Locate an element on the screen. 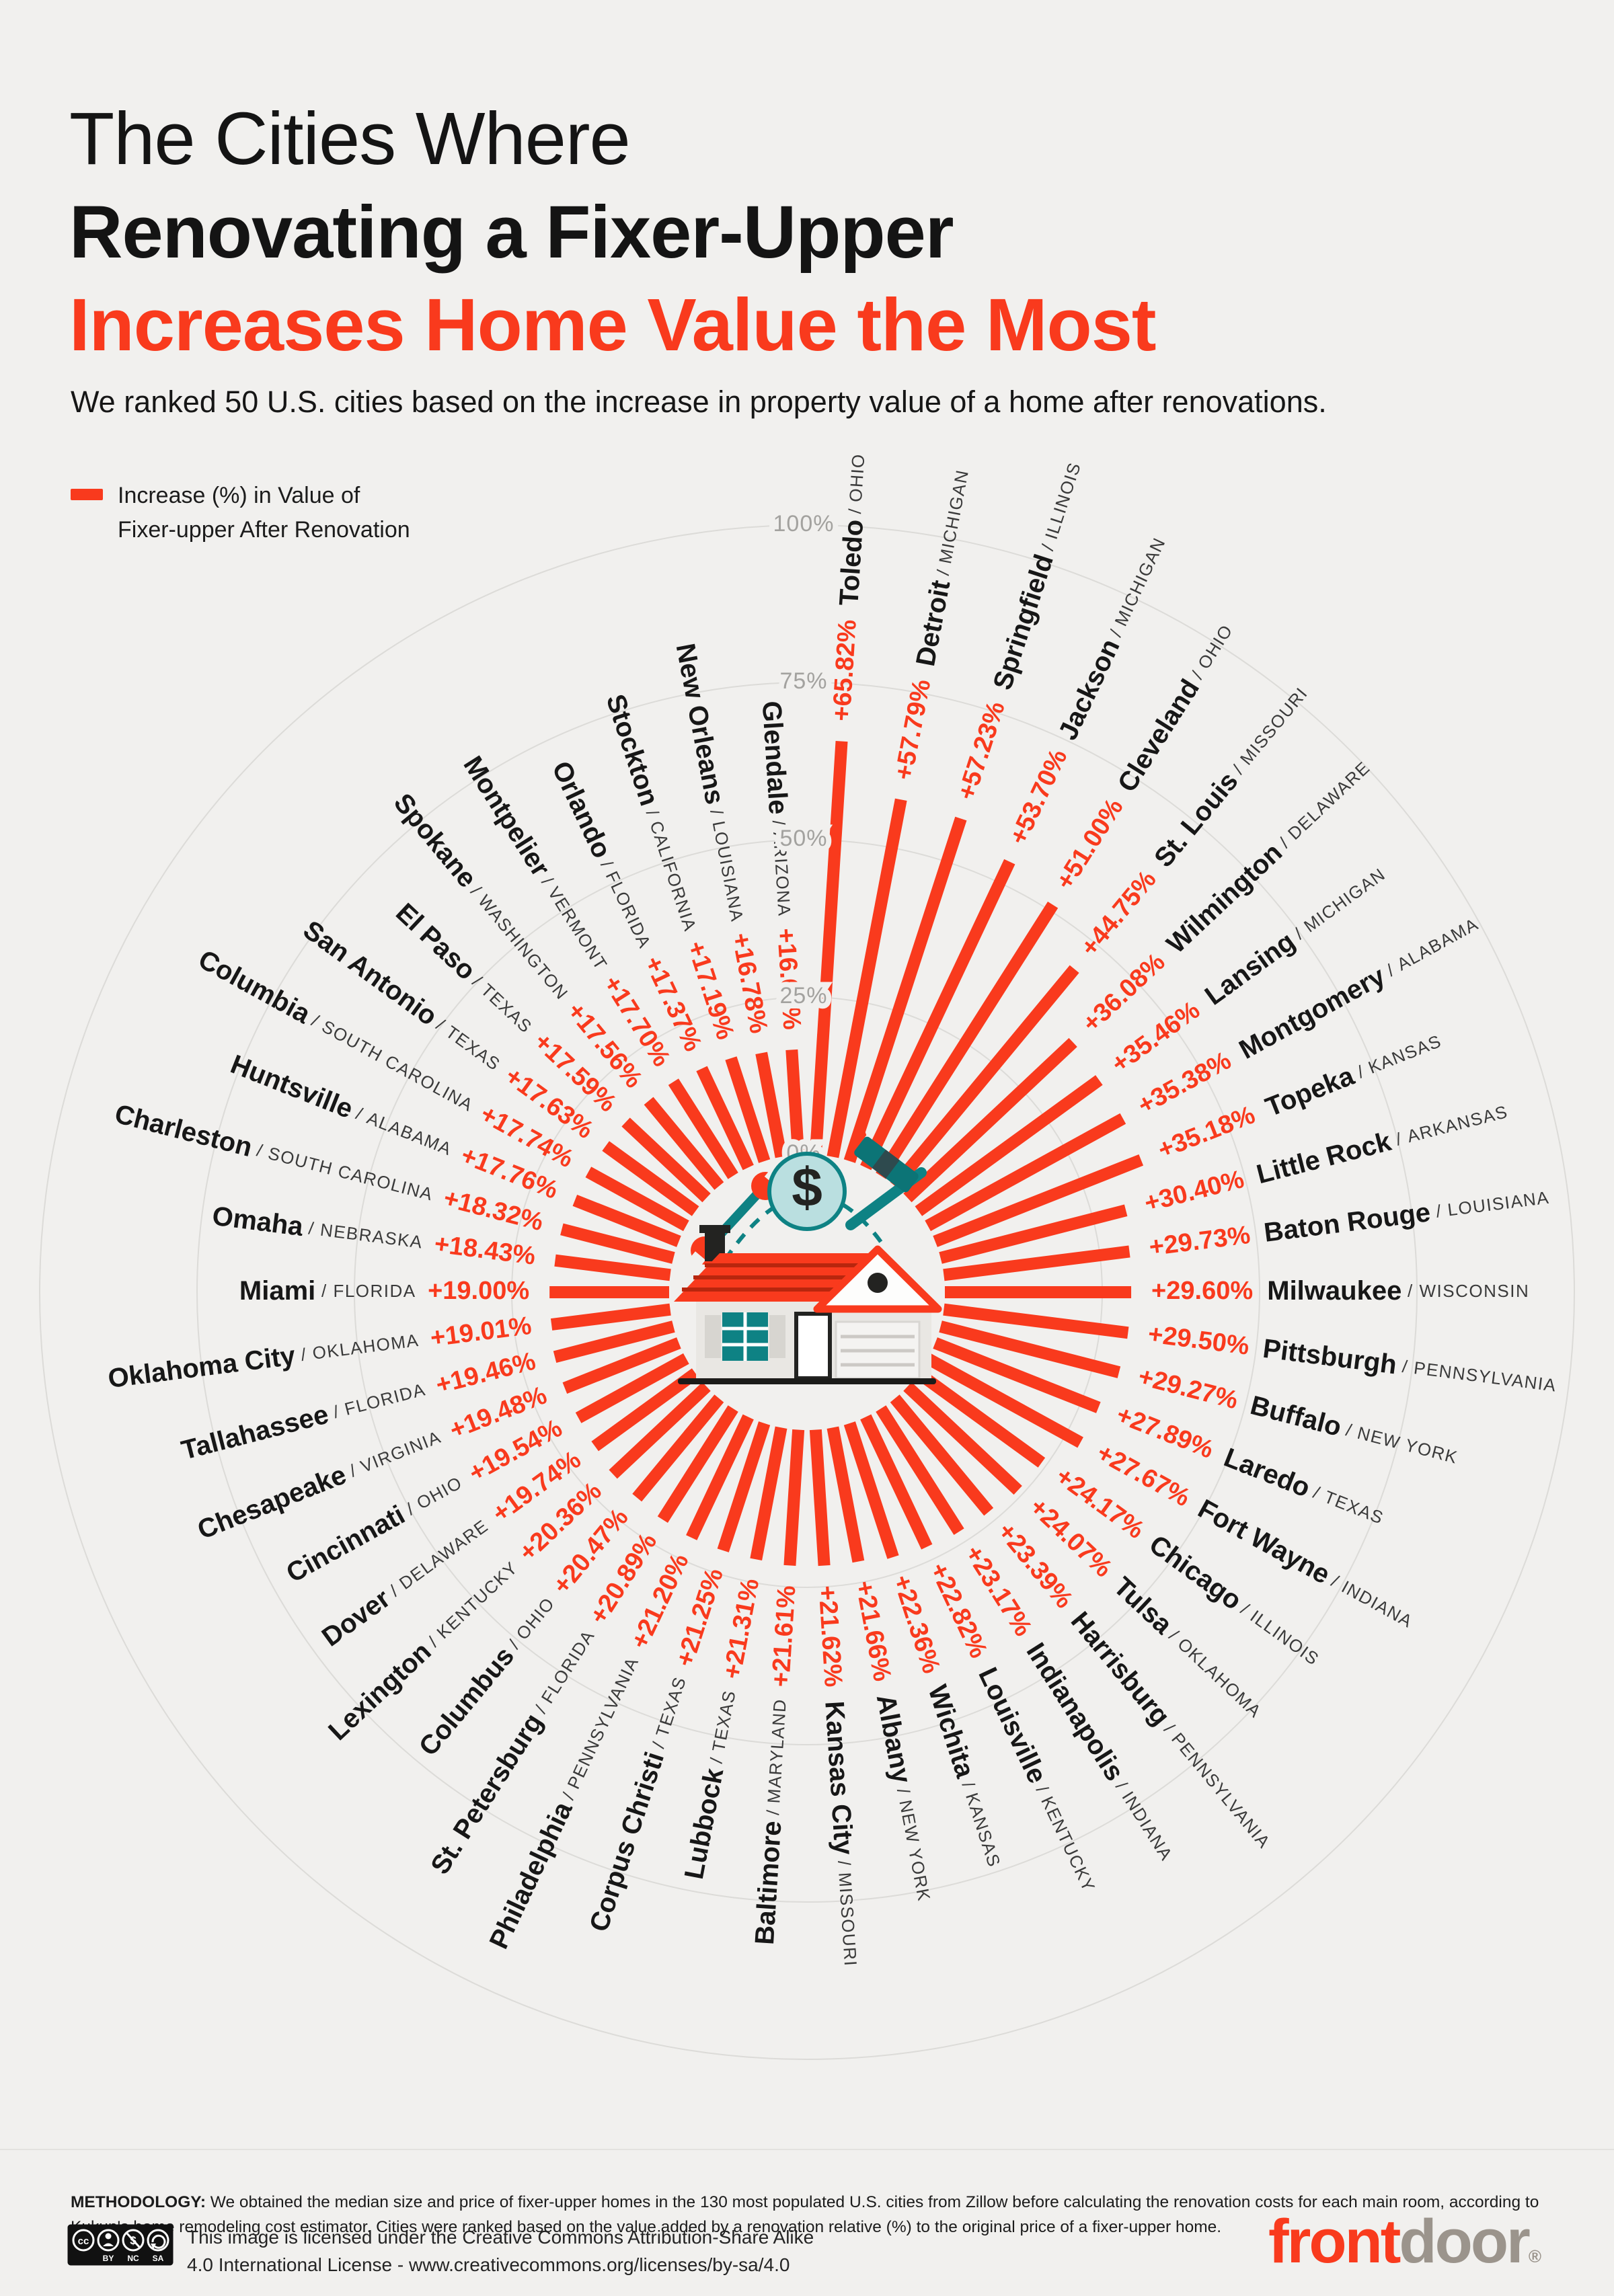 The width and height of the screenshot is (1614, 2296). bar-indianapolis is located at coordinates (920, 1470).